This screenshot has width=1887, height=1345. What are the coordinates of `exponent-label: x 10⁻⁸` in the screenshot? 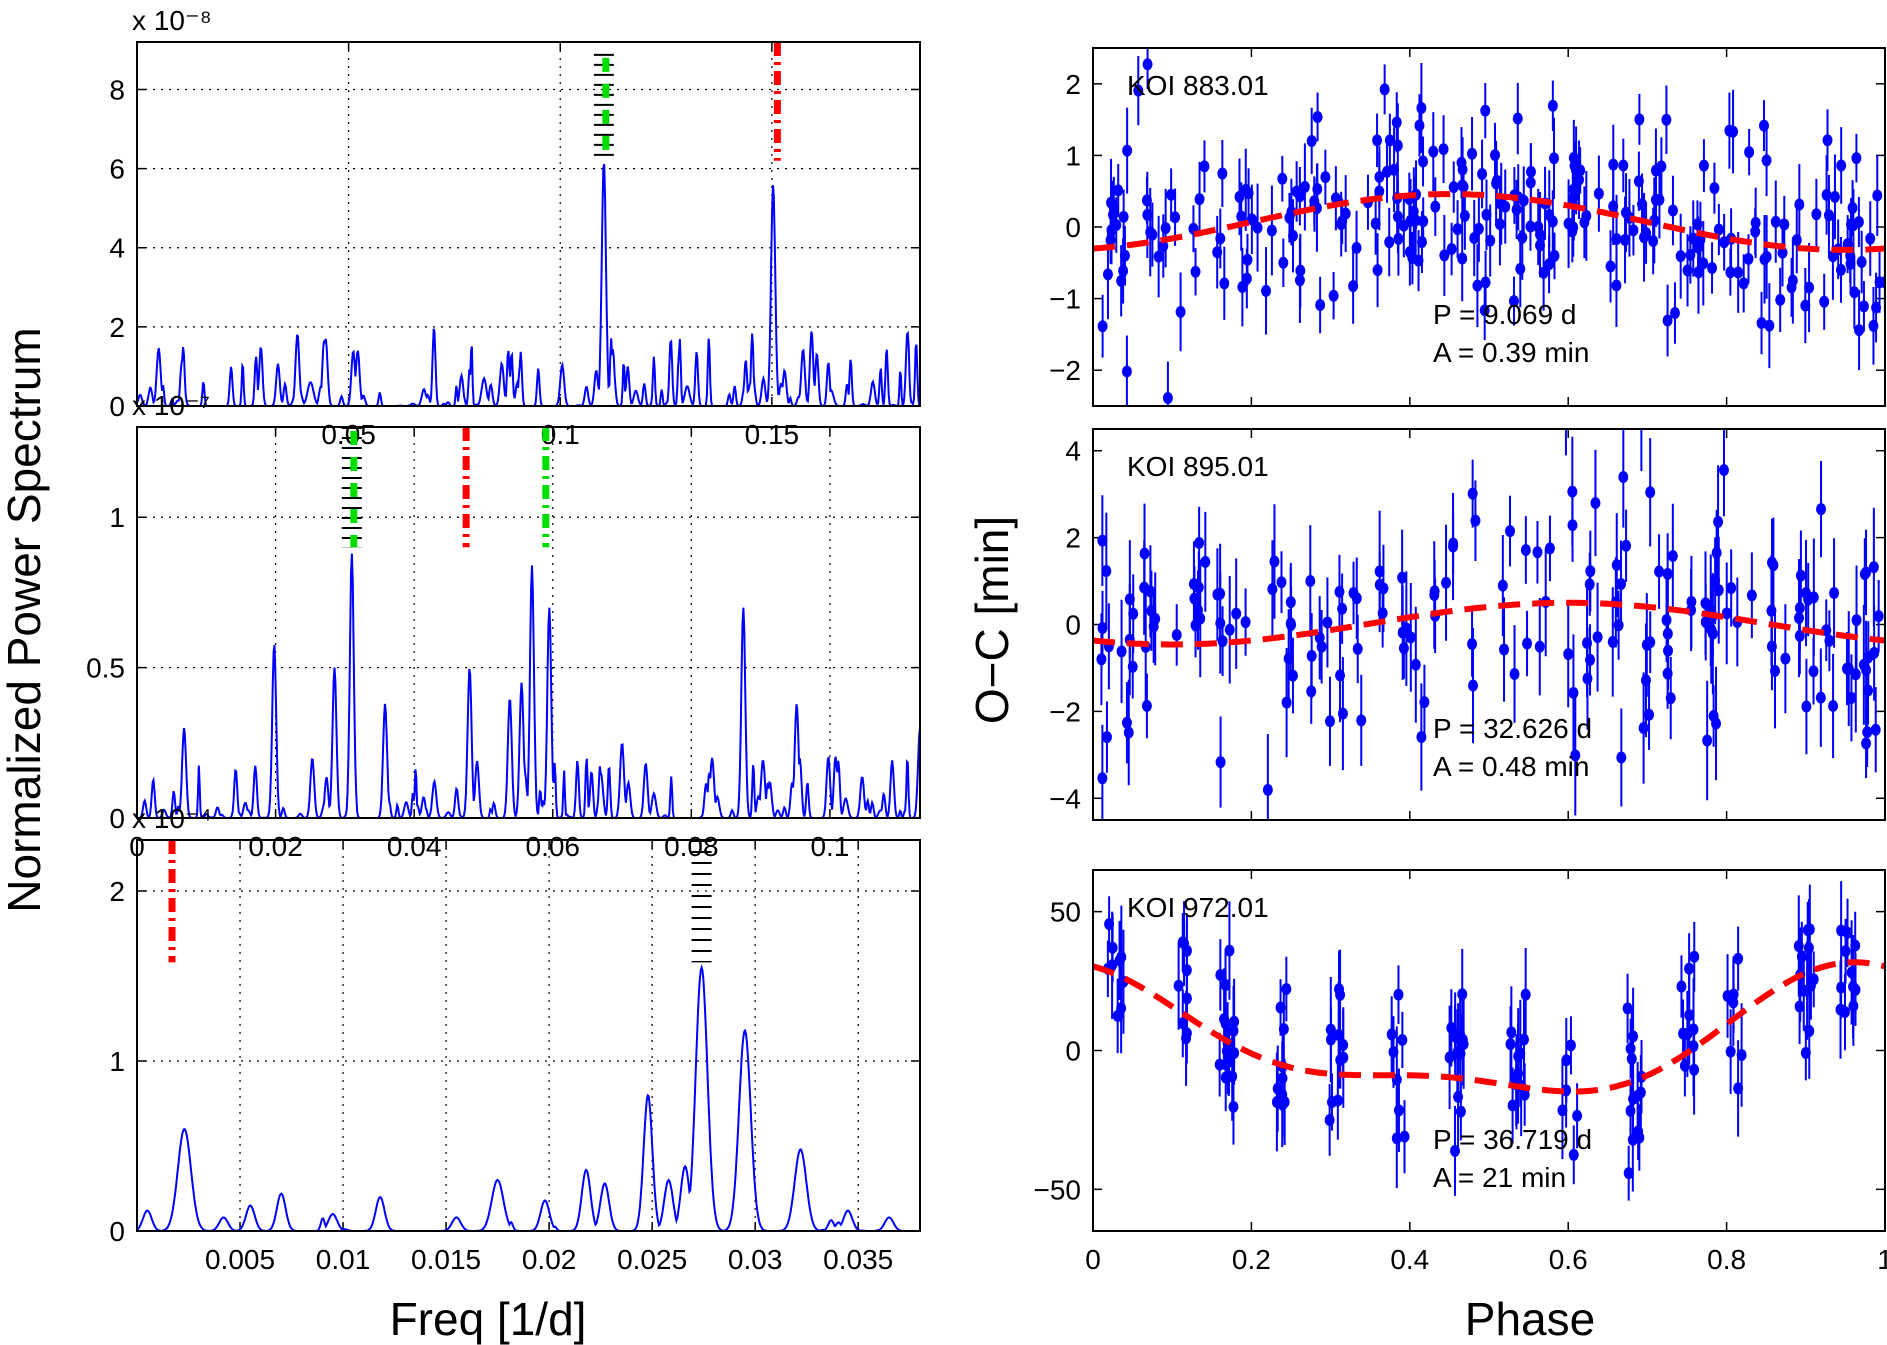 It's located at (172, 20).